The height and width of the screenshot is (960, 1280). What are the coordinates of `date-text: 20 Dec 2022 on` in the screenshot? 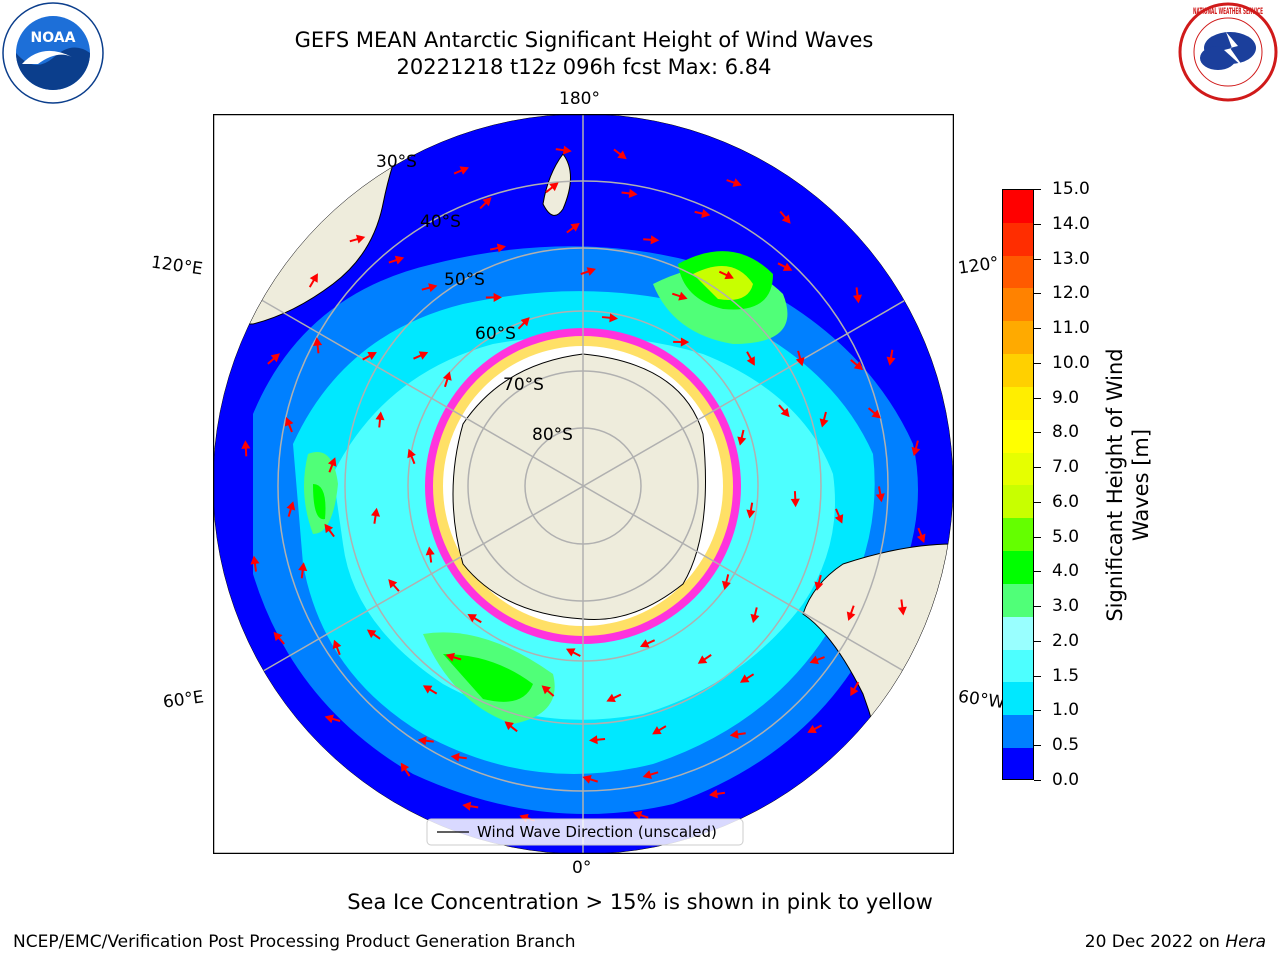 It's located at (1155, 942).